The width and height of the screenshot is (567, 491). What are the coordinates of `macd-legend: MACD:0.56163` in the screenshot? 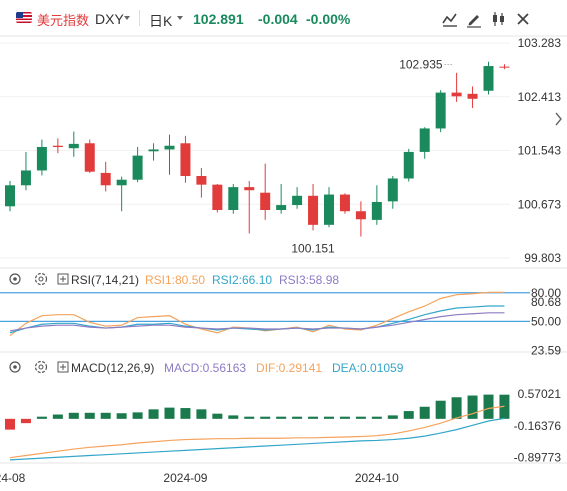 It's located at (205, 368).